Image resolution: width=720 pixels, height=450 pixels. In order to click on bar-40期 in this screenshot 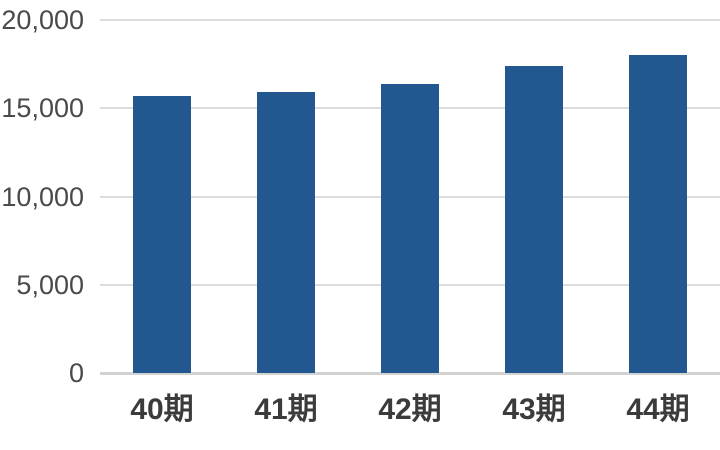, I will do `click(162, 234)`.